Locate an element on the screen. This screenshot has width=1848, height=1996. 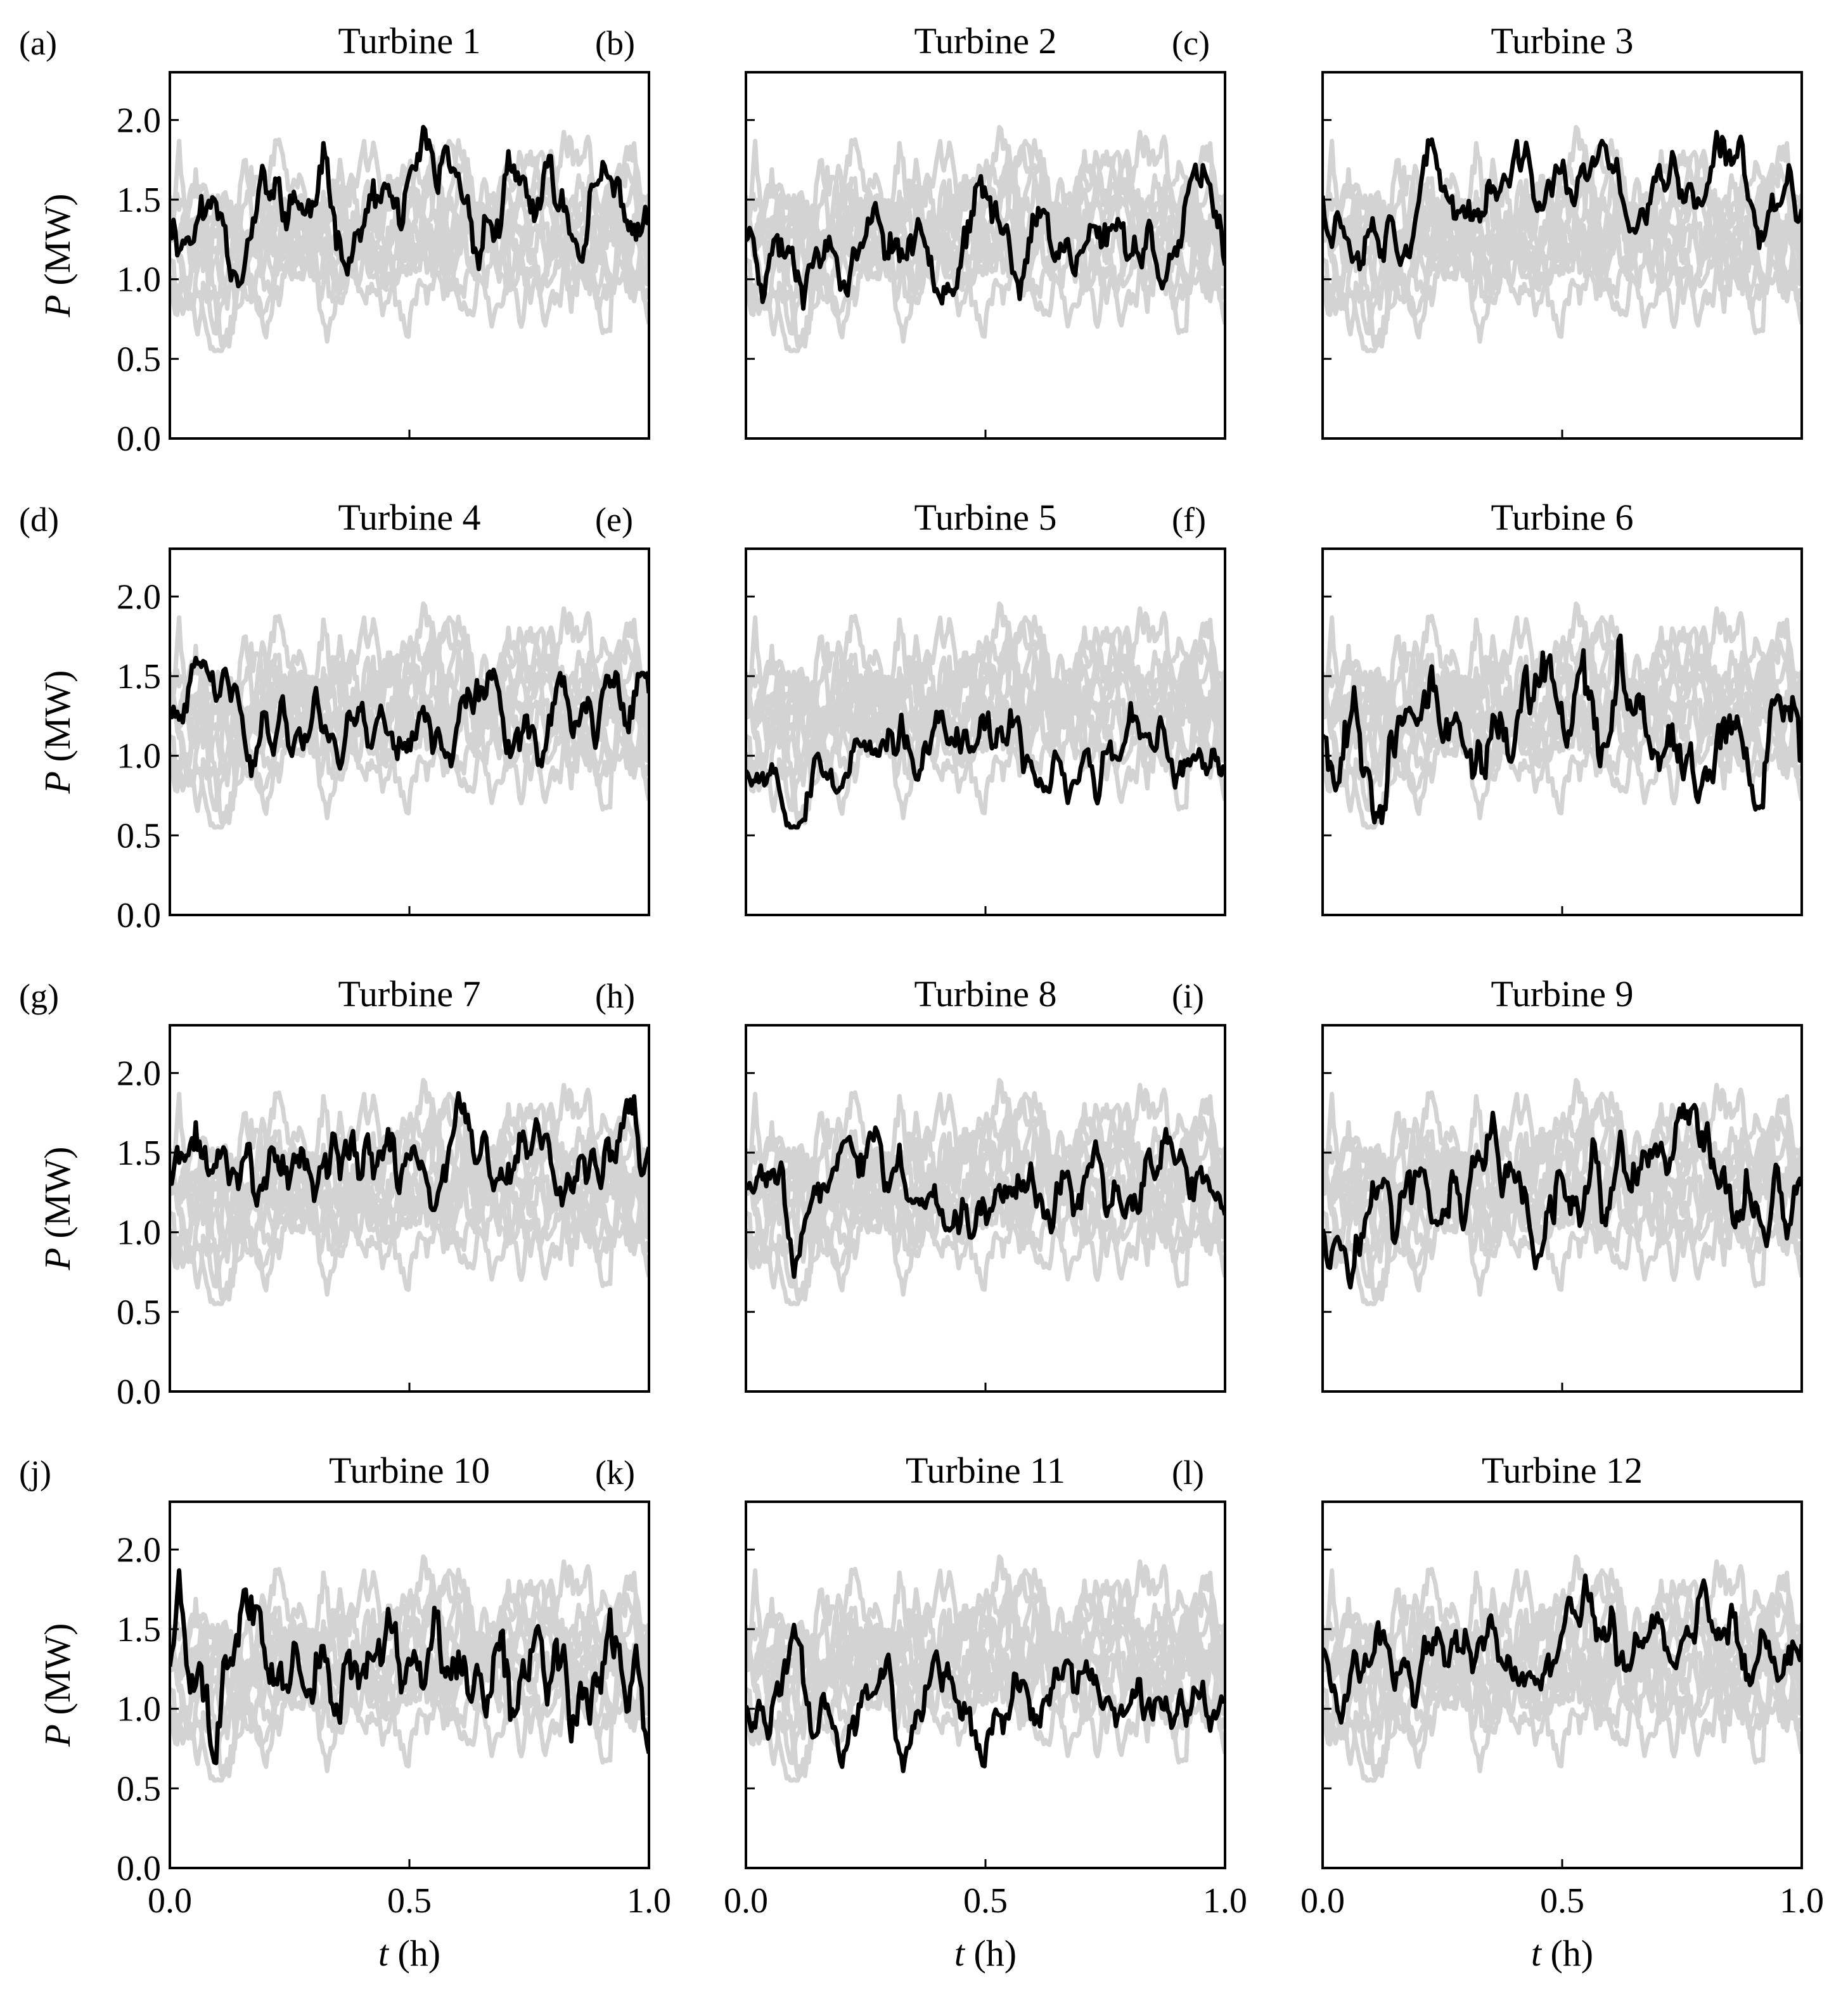
series-turbine-9-highlight is located at coordinates (1562, 1195).